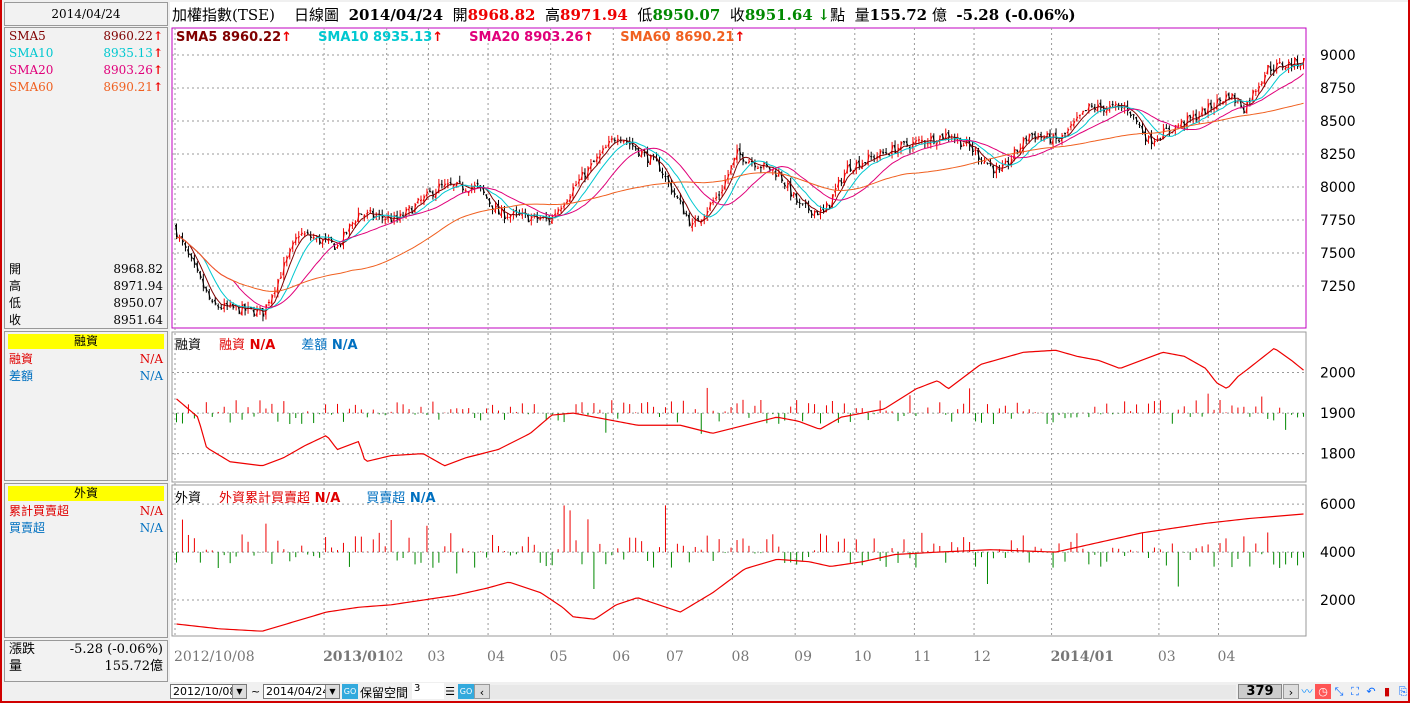  I want to click on undo-icon: ↶, so click(1371, 691).